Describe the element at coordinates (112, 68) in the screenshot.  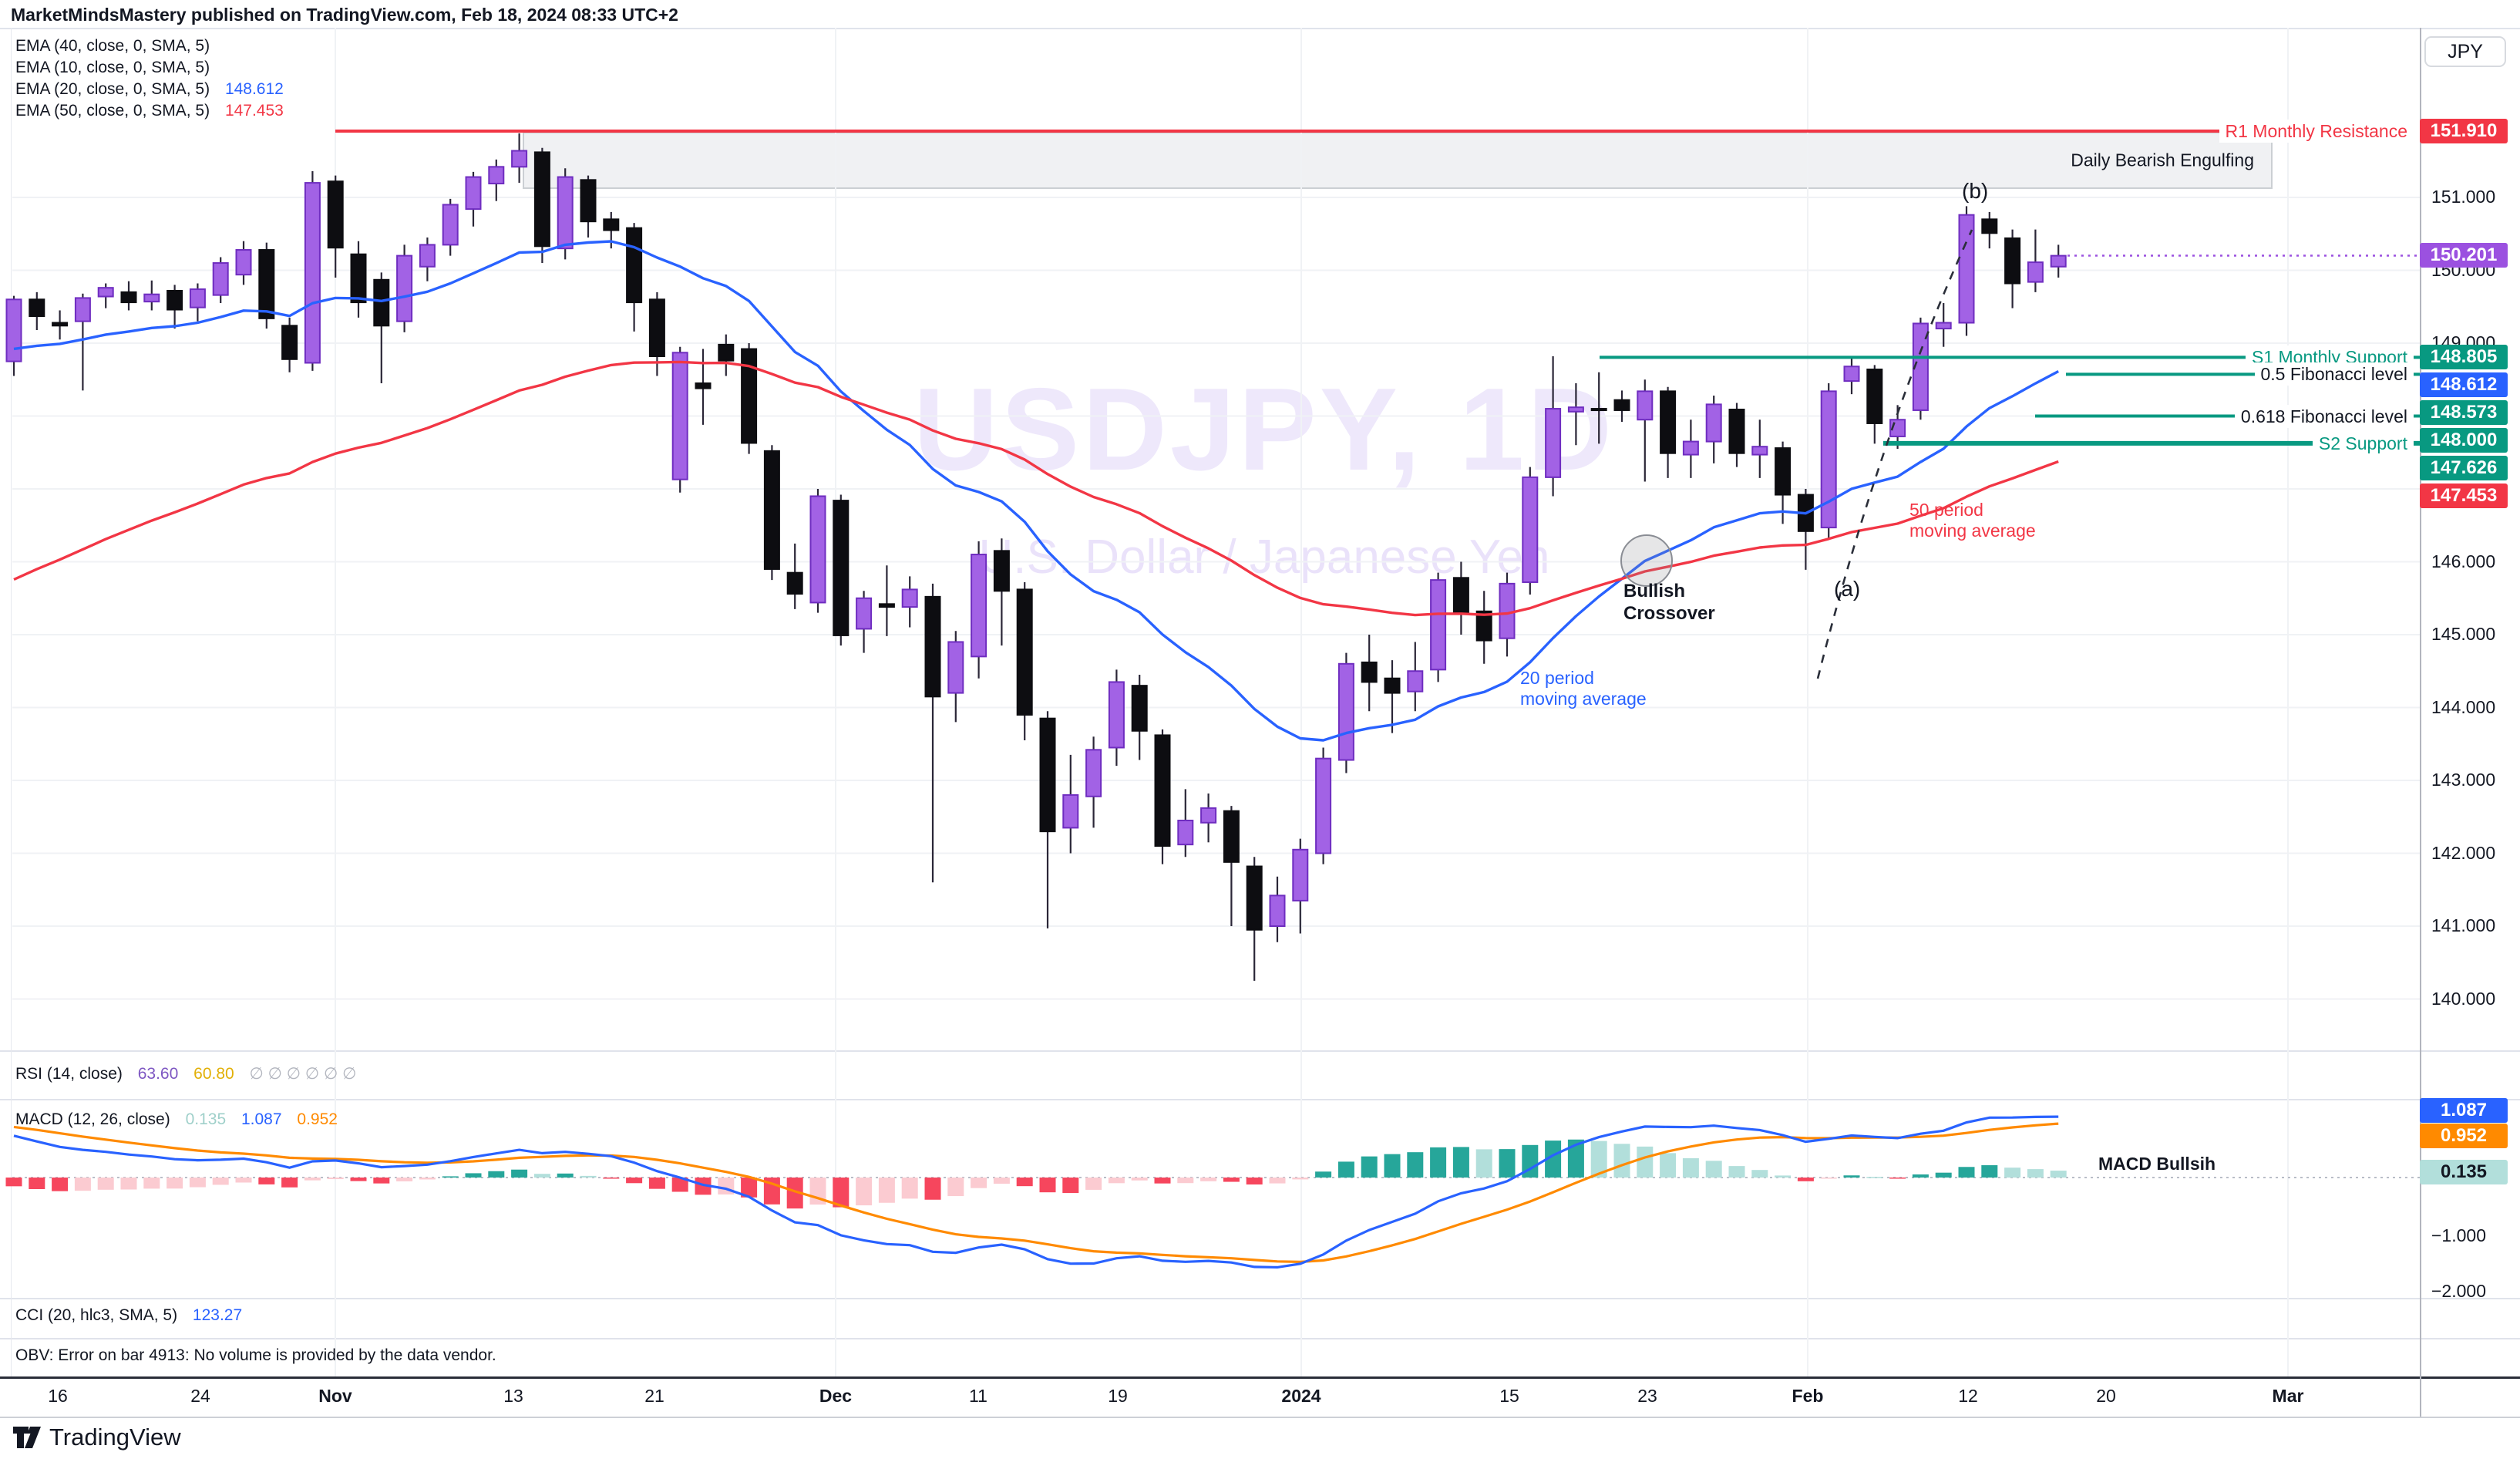
I see `legend-row-ema10: EMA (10, close, 0, SMA, 5)` at that location.